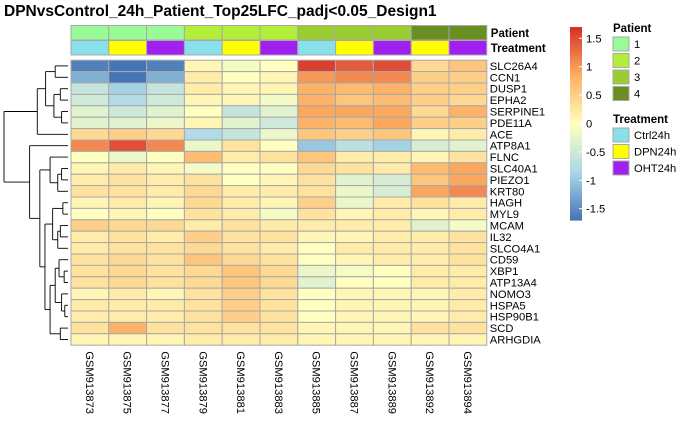 This screenshot has width=700, height=437. I want to click on row-label: MCAM, so click(507, 227).